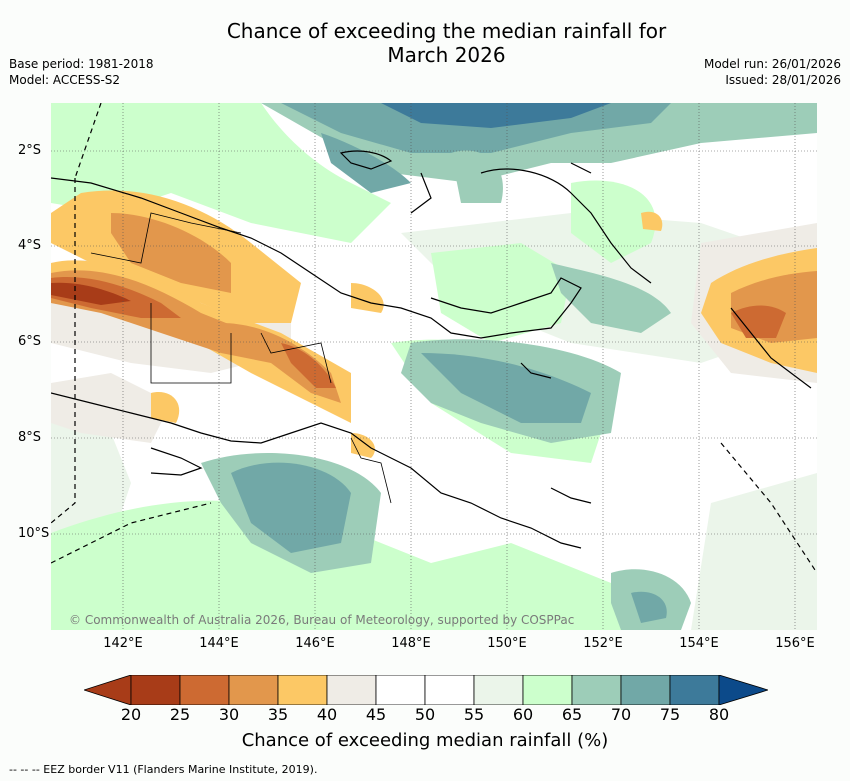  Describe the element at coordinates (670, 714) in the screenshot. I see `colorbar-tick-75: 75` at that location.